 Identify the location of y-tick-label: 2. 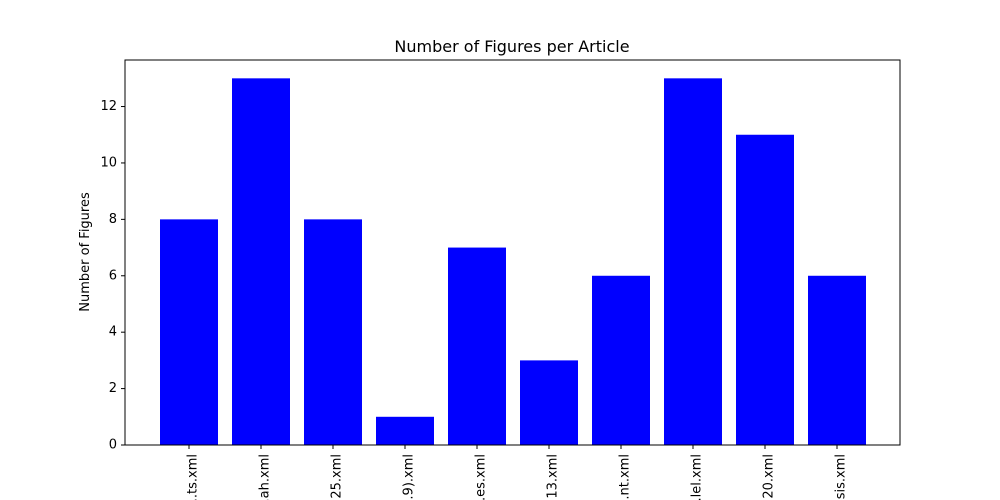
(113, 388).